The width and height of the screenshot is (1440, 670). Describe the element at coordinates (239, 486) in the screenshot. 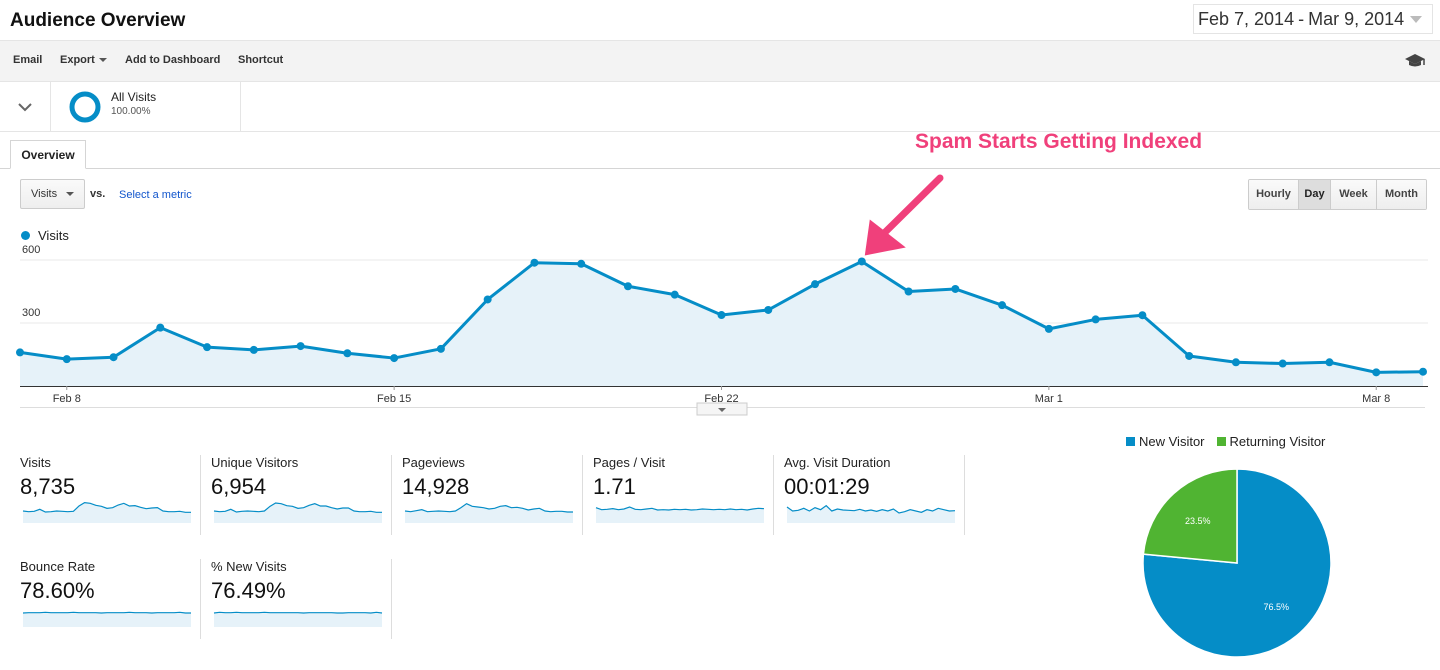

I see `scorecard-value: 6,954` at that location.